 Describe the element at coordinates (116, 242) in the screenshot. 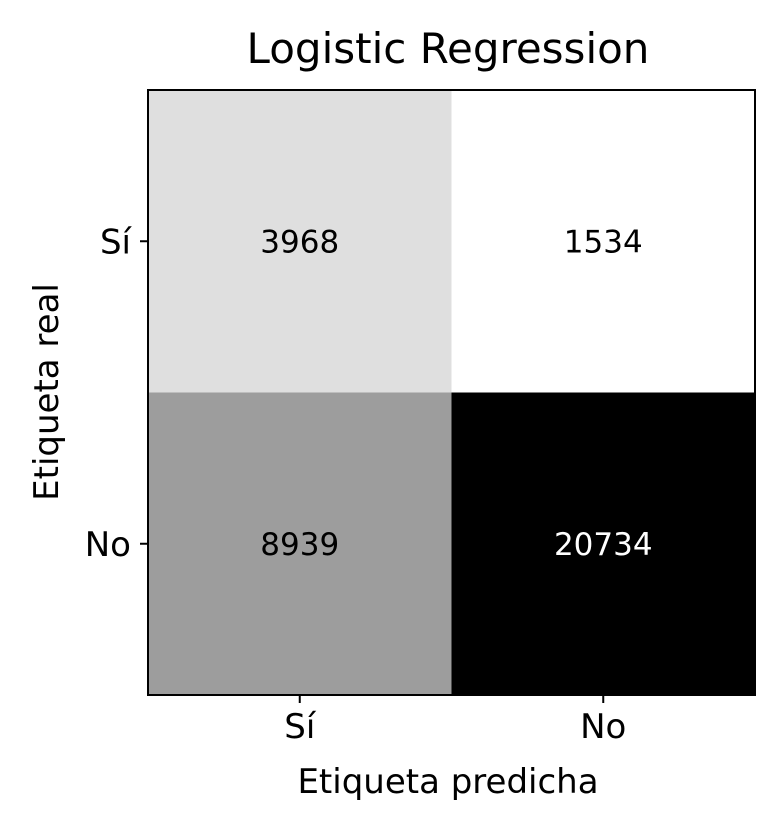

I see `y-tick-label: Sí` at that location.